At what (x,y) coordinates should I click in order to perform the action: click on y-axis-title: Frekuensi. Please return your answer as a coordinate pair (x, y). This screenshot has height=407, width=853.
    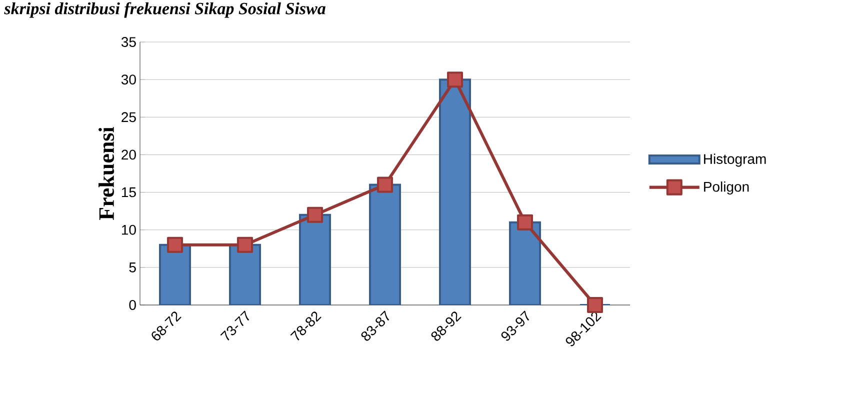
    Looking at the image, I should click on (106, 173).